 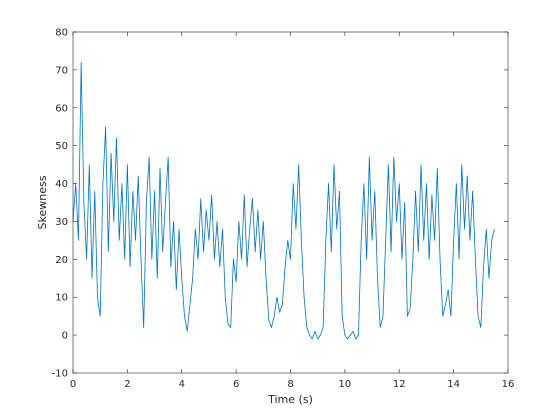 What do you see at coordinates (182, 384) in the screenshot?
I see `x-tick-label: 4` at bounding box center [182, 384].